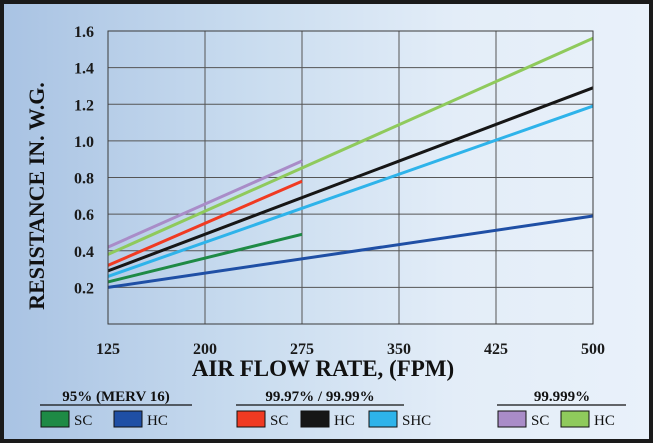 The image size is (653, 443). Describe the element at coordinates (496, 349) in the screenshot. I see `x-tick-label: 425` at that location.